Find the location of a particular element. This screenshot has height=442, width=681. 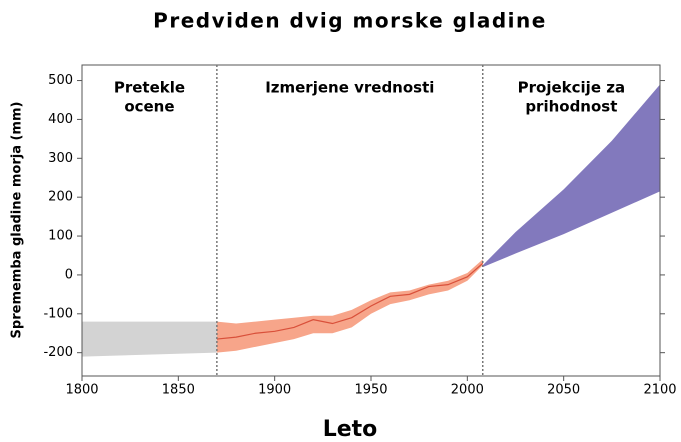

x-tick-label: 1900 is located at coordinates (274, 390).